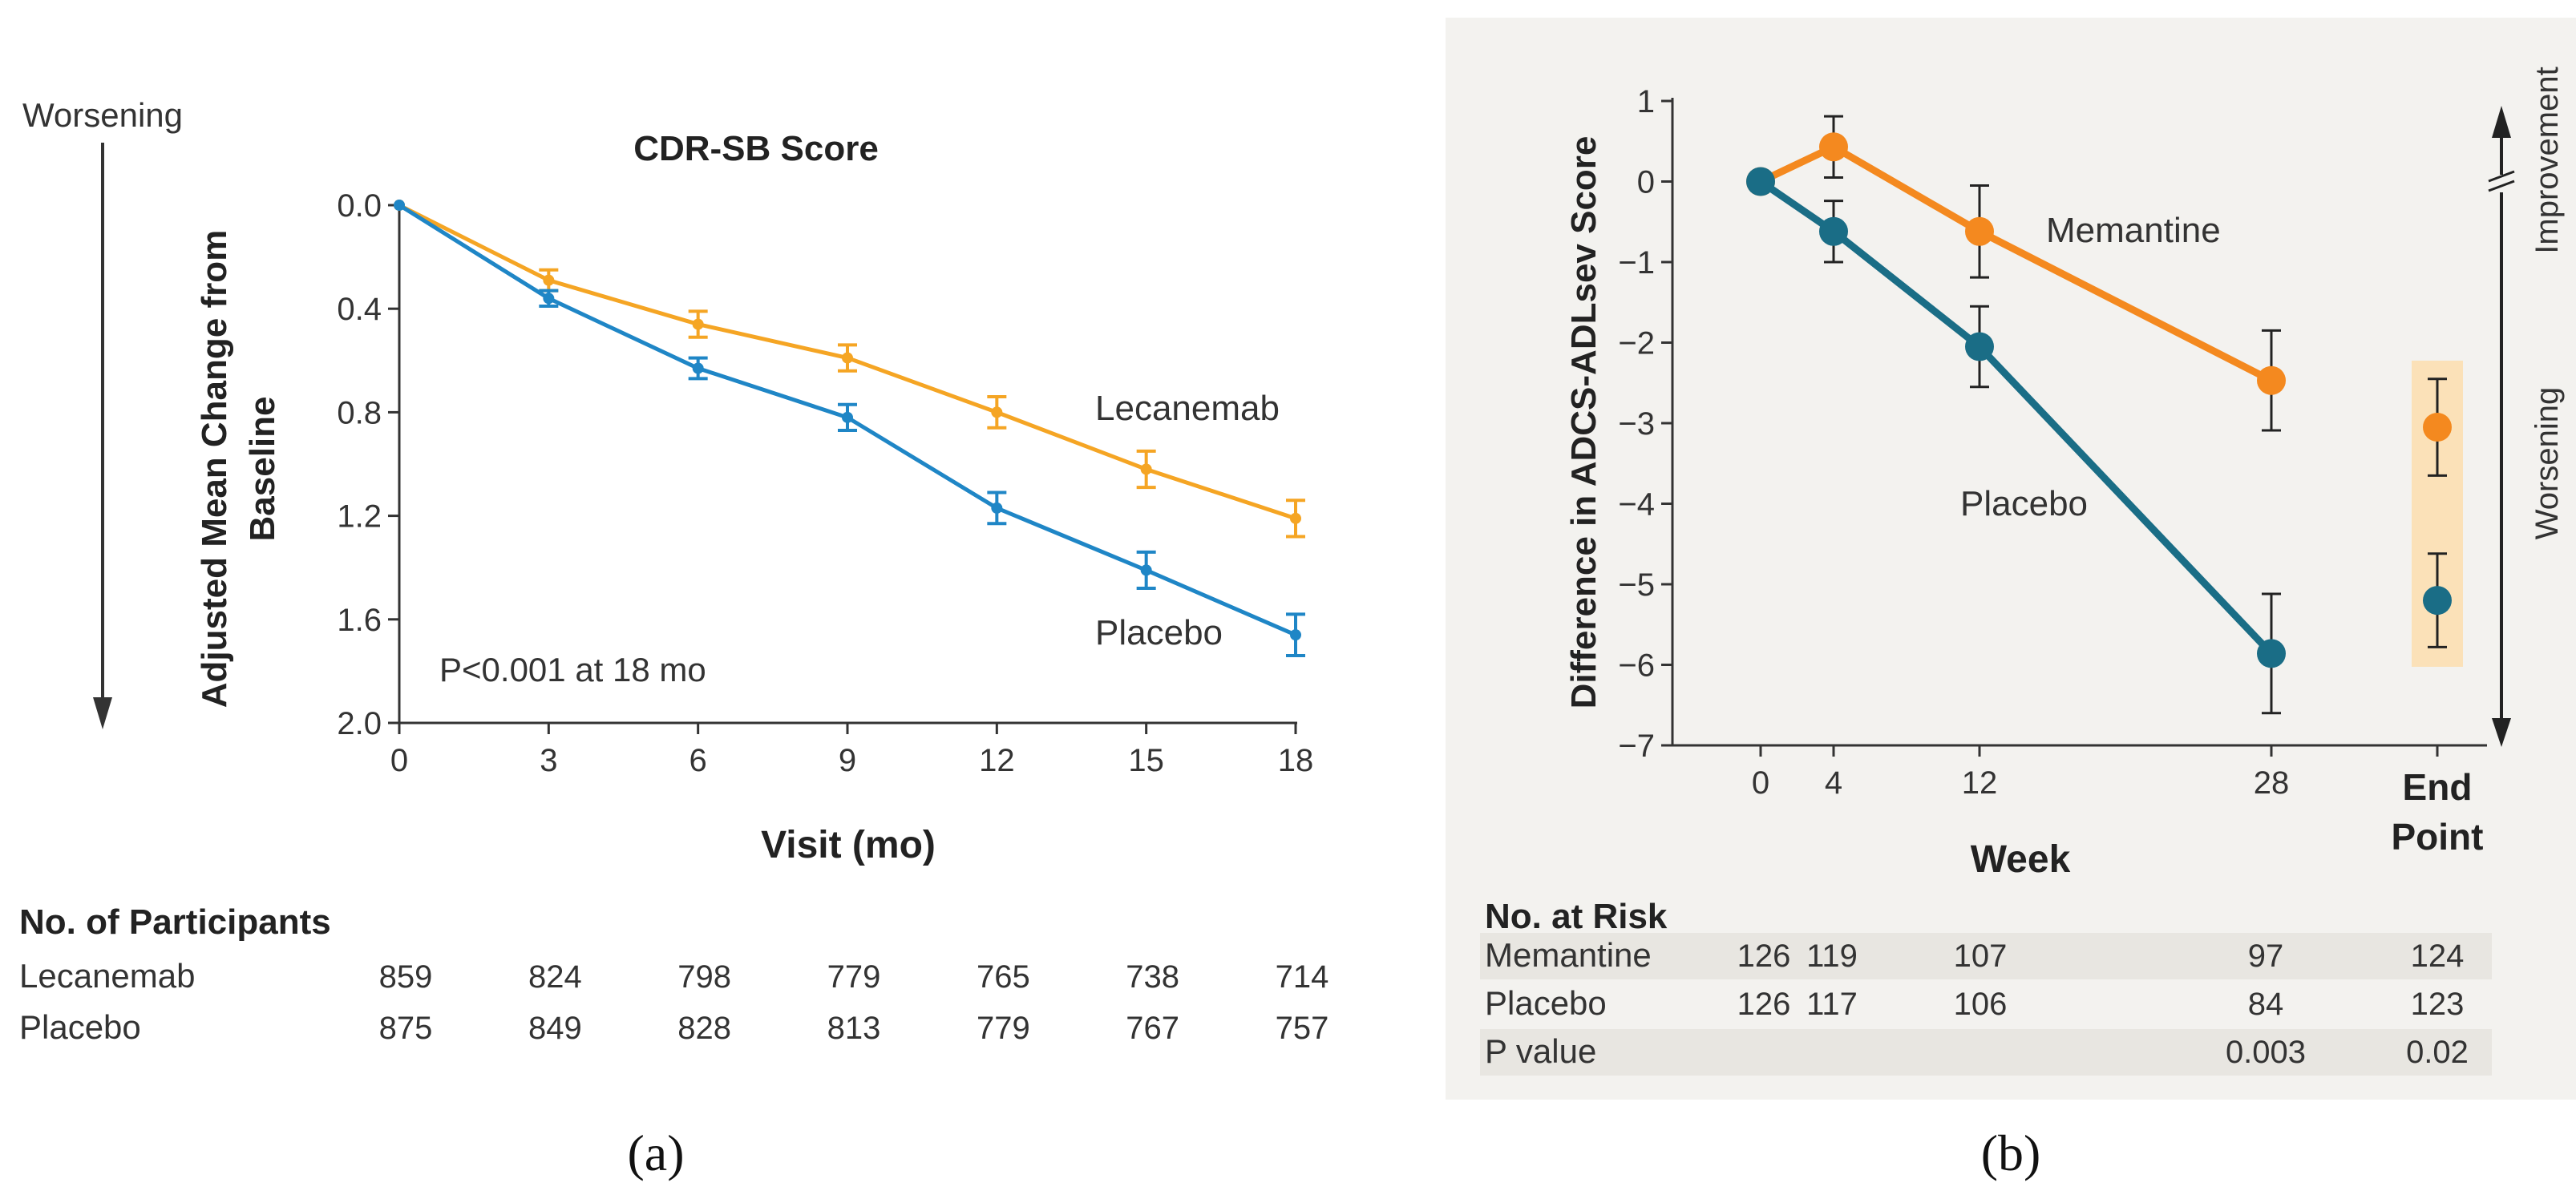  I want to click on chart-a-xlabel: Visit (mo), so click(848, 845).